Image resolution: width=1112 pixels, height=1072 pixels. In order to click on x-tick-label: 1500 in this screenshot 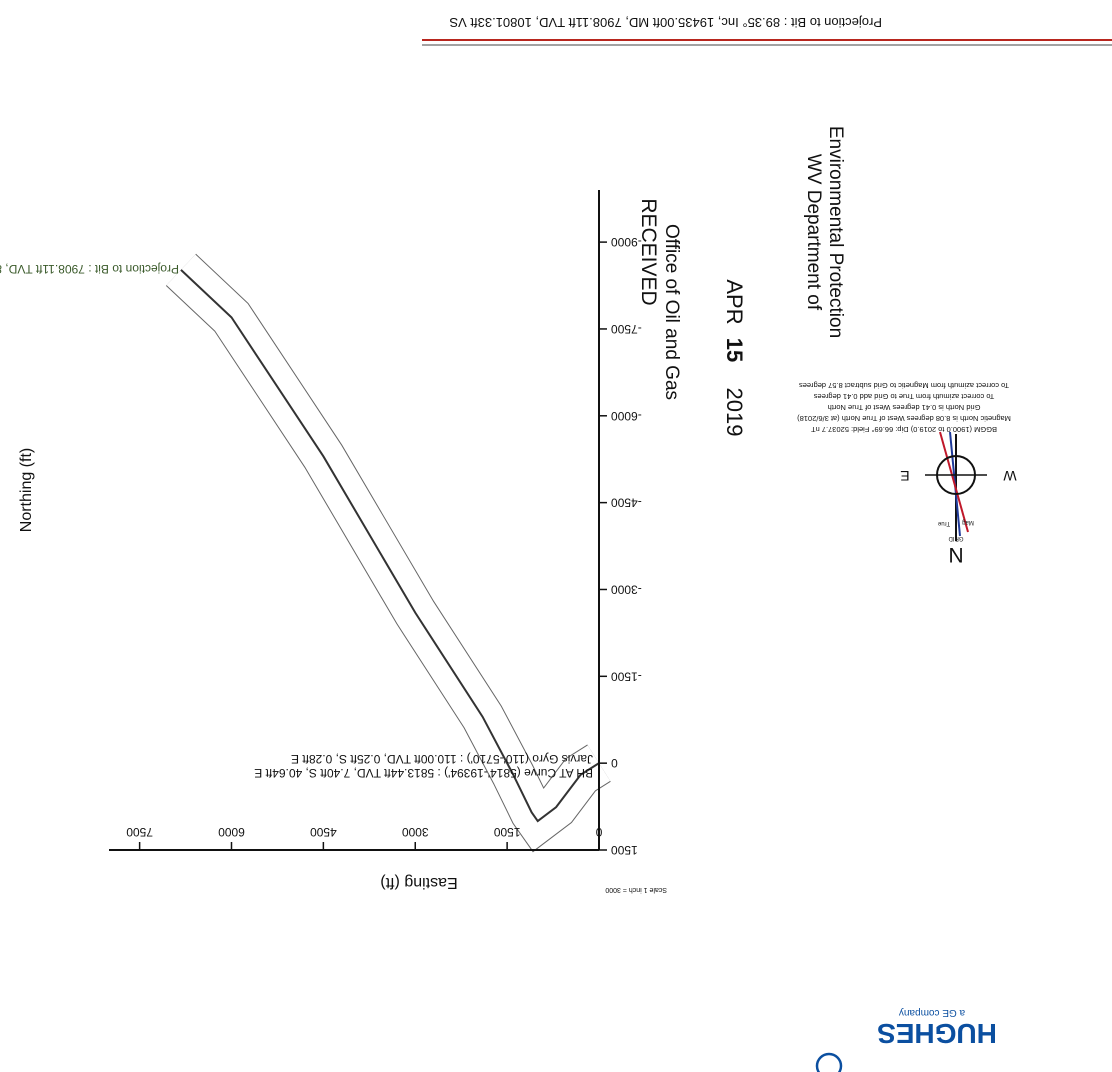, I will do `click(506, 832)`.